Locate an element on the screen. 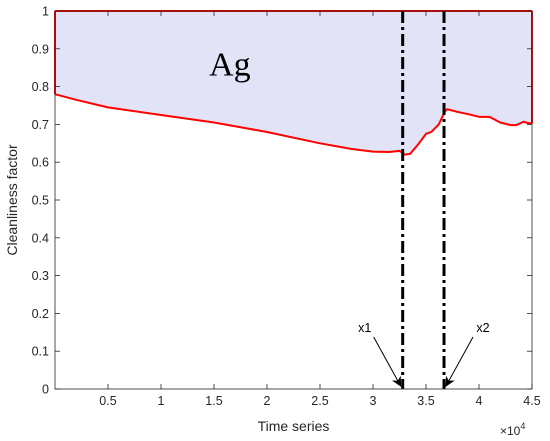 Image resolution: width=550 pixels, height=441 pixels. x-tick-label: 1 is located at coordinates (161, 401).